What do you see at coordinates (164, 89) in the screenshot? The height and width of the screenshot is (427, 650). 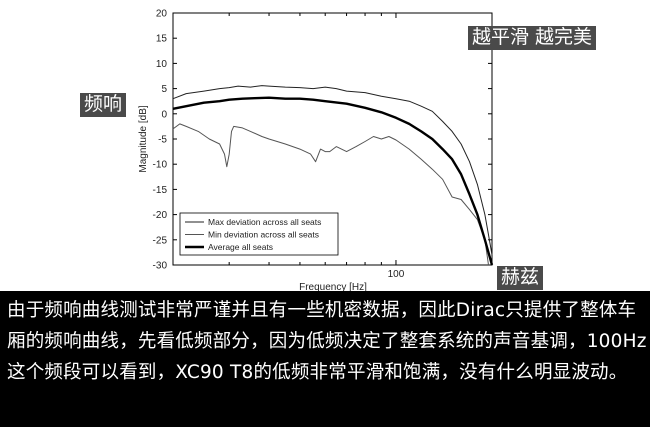 I see `y-tick-label: 5` at bounding box center [164, 89].